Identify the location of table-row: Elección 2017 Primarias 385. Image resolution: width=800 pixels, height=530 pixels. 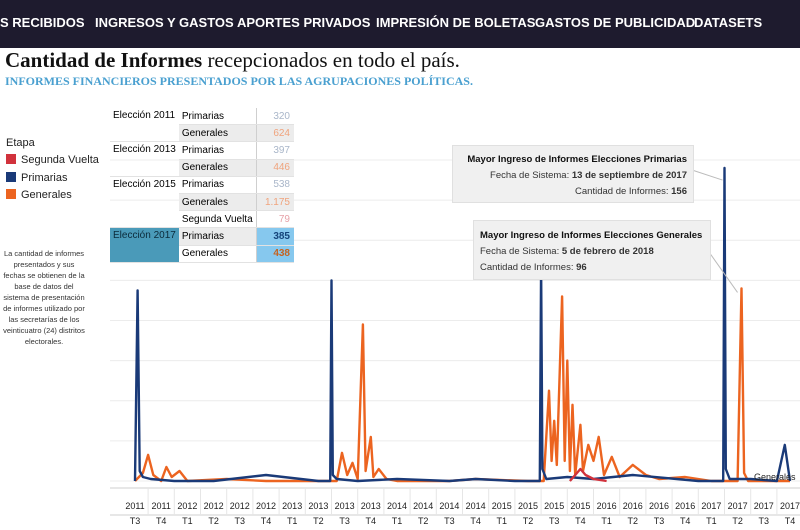
(202, 245).